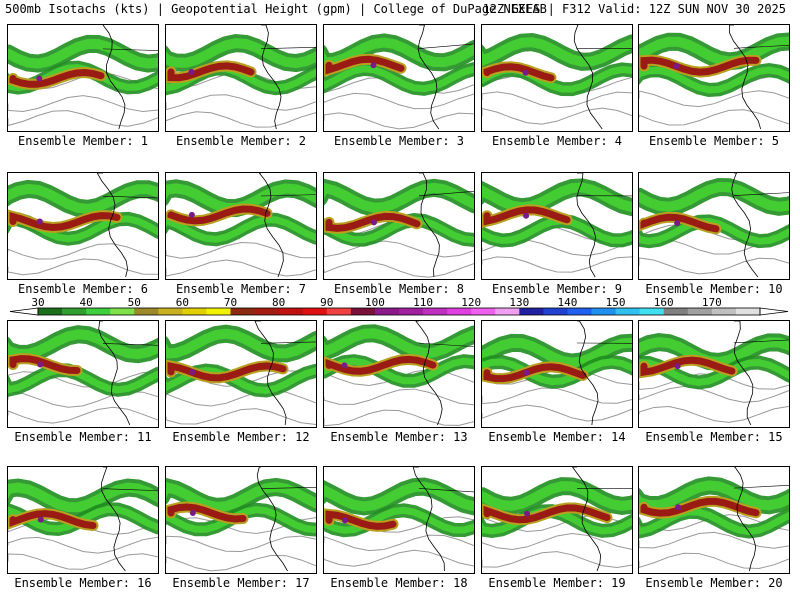 Image resolution: width=800 pixels, height=600 pixels. I want to click on color-bar-tick-label: 130, so click(519, 303).